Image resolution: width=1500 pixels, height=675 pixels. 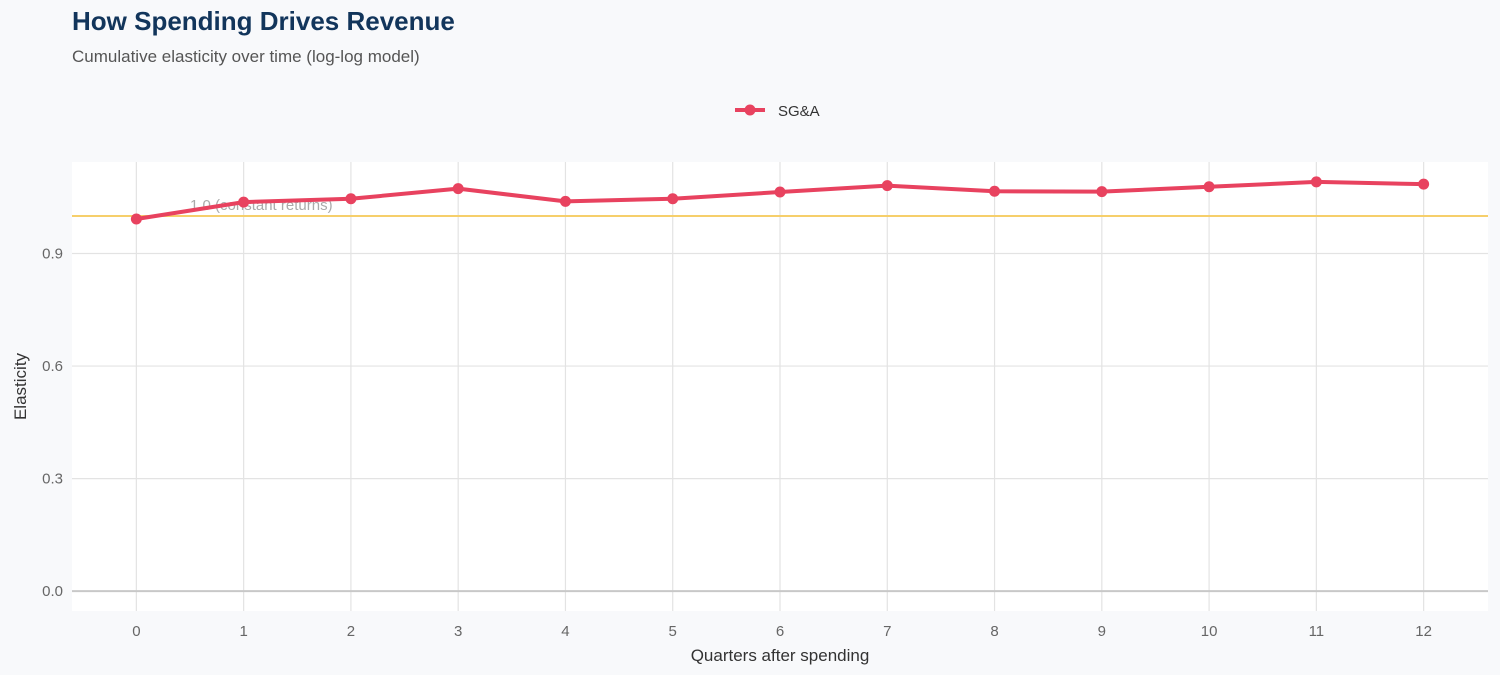 What do you see at coordinates (1423, 631) in the screenshot?
I see `x-tick-label: 12` at bounding box center [1423, 631].